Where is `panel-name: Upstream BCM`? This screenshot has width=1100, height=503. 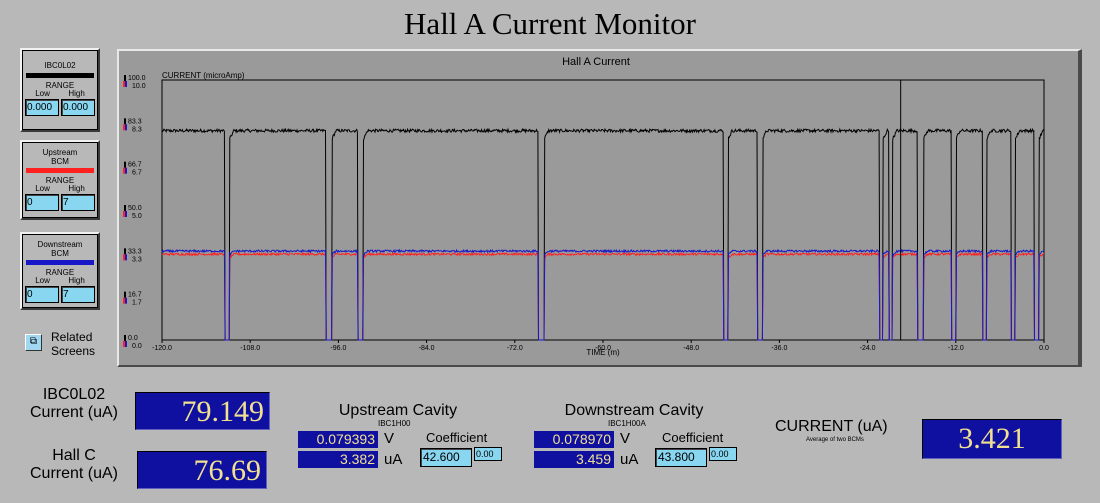 panel-name: Upstream BCM is located at coordinates (60, 157).